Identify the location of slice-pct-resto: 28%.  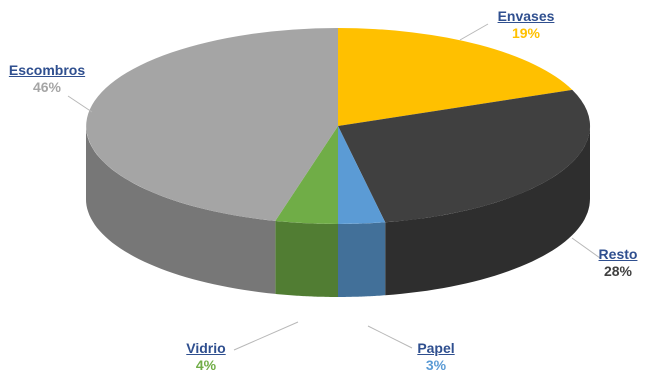
(618, 271).